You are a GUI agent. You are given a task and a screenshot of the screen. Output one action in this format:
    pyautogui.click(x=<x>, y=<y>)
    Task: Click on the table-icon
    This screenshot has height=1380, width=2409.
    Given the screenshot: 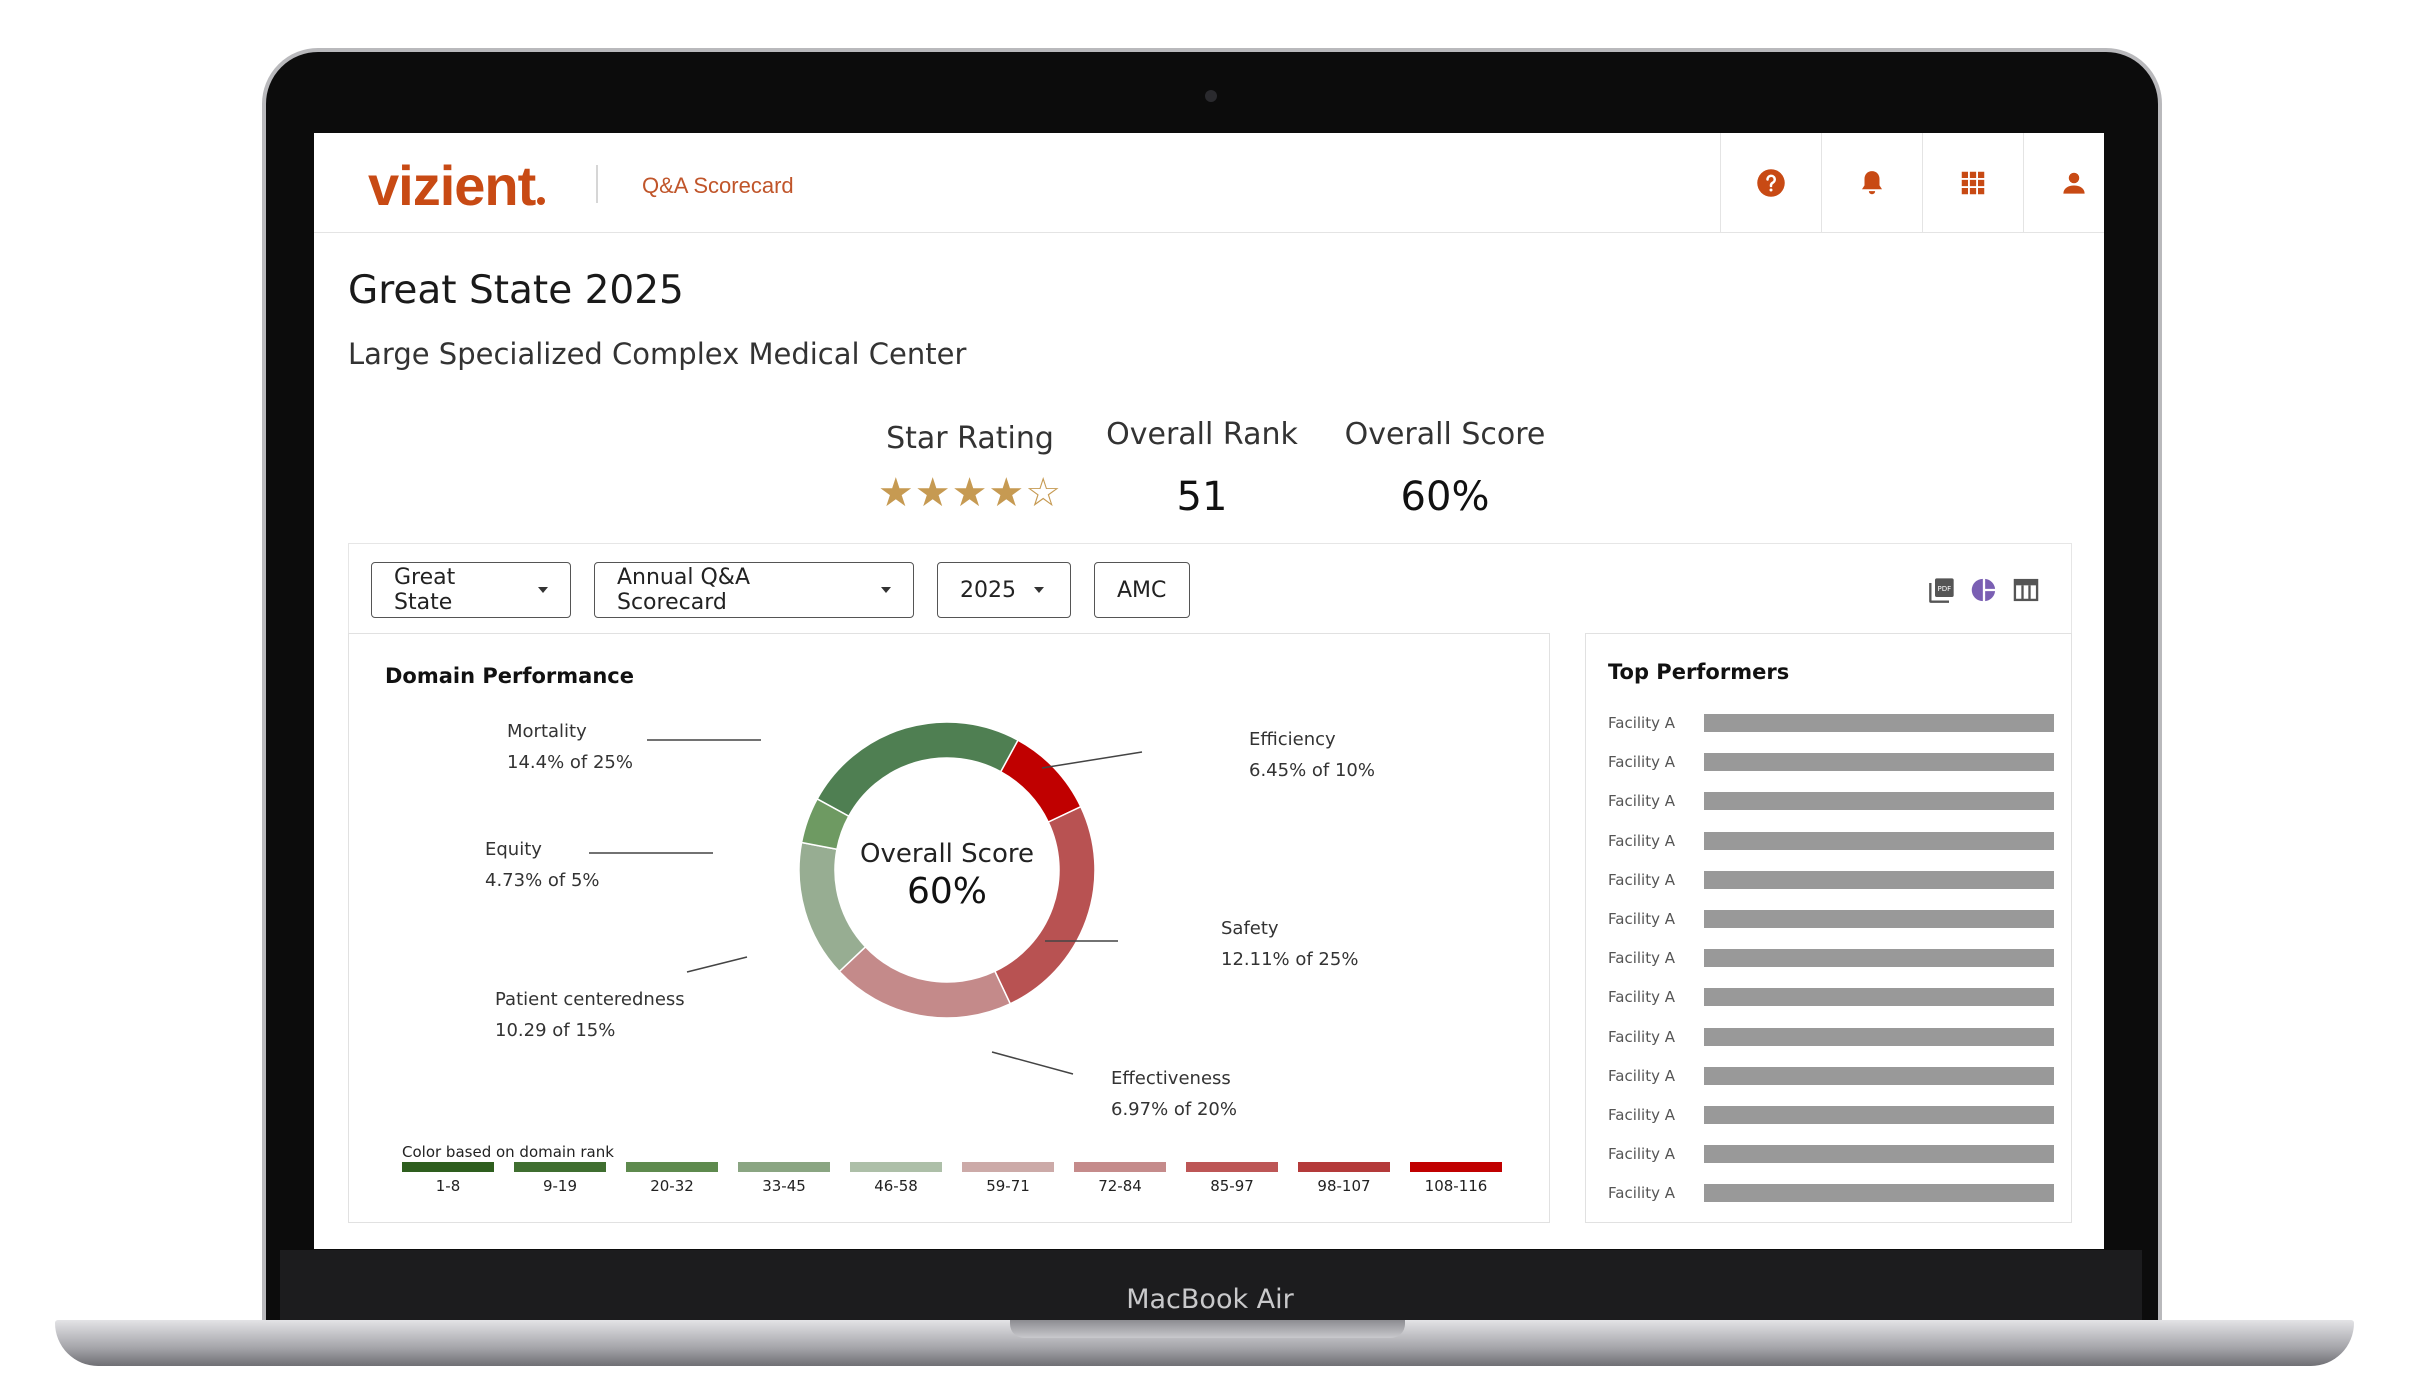 What is the action you would take?
    pyautogui.click(x=2026, y=590)
    